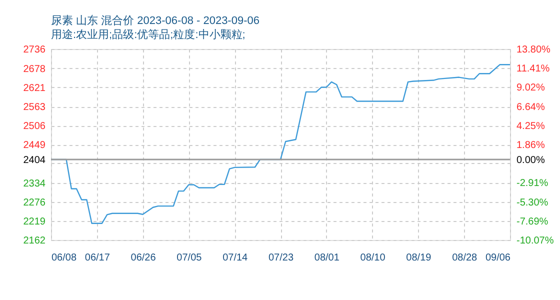  I want to click on y2-tick-label: 11.41%, so click(533, 69).